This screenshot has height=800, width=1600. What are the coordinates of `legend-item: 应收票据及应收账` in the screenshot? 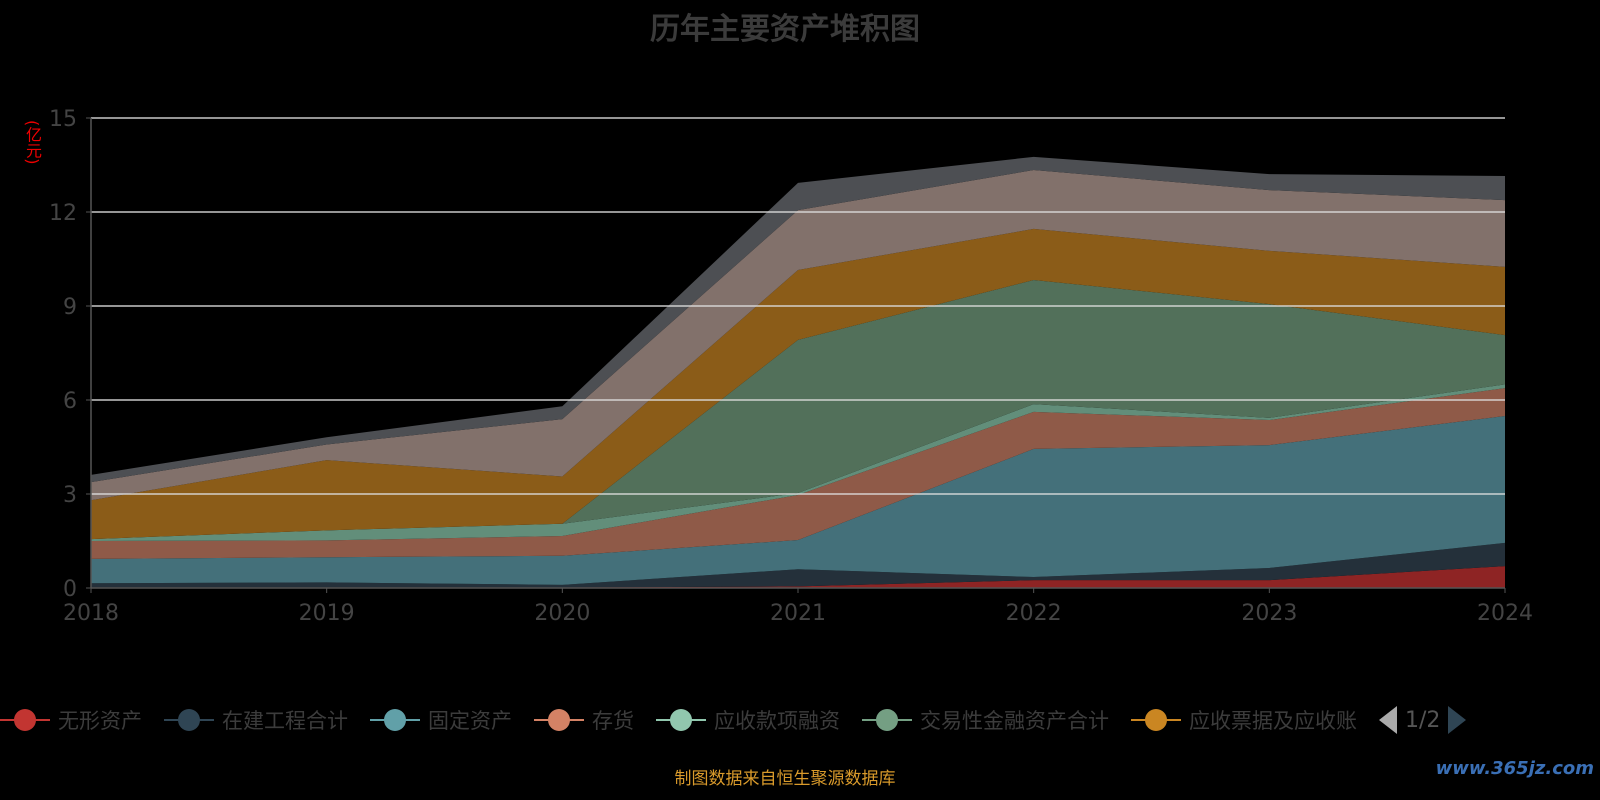 It's located at (1244, 720).